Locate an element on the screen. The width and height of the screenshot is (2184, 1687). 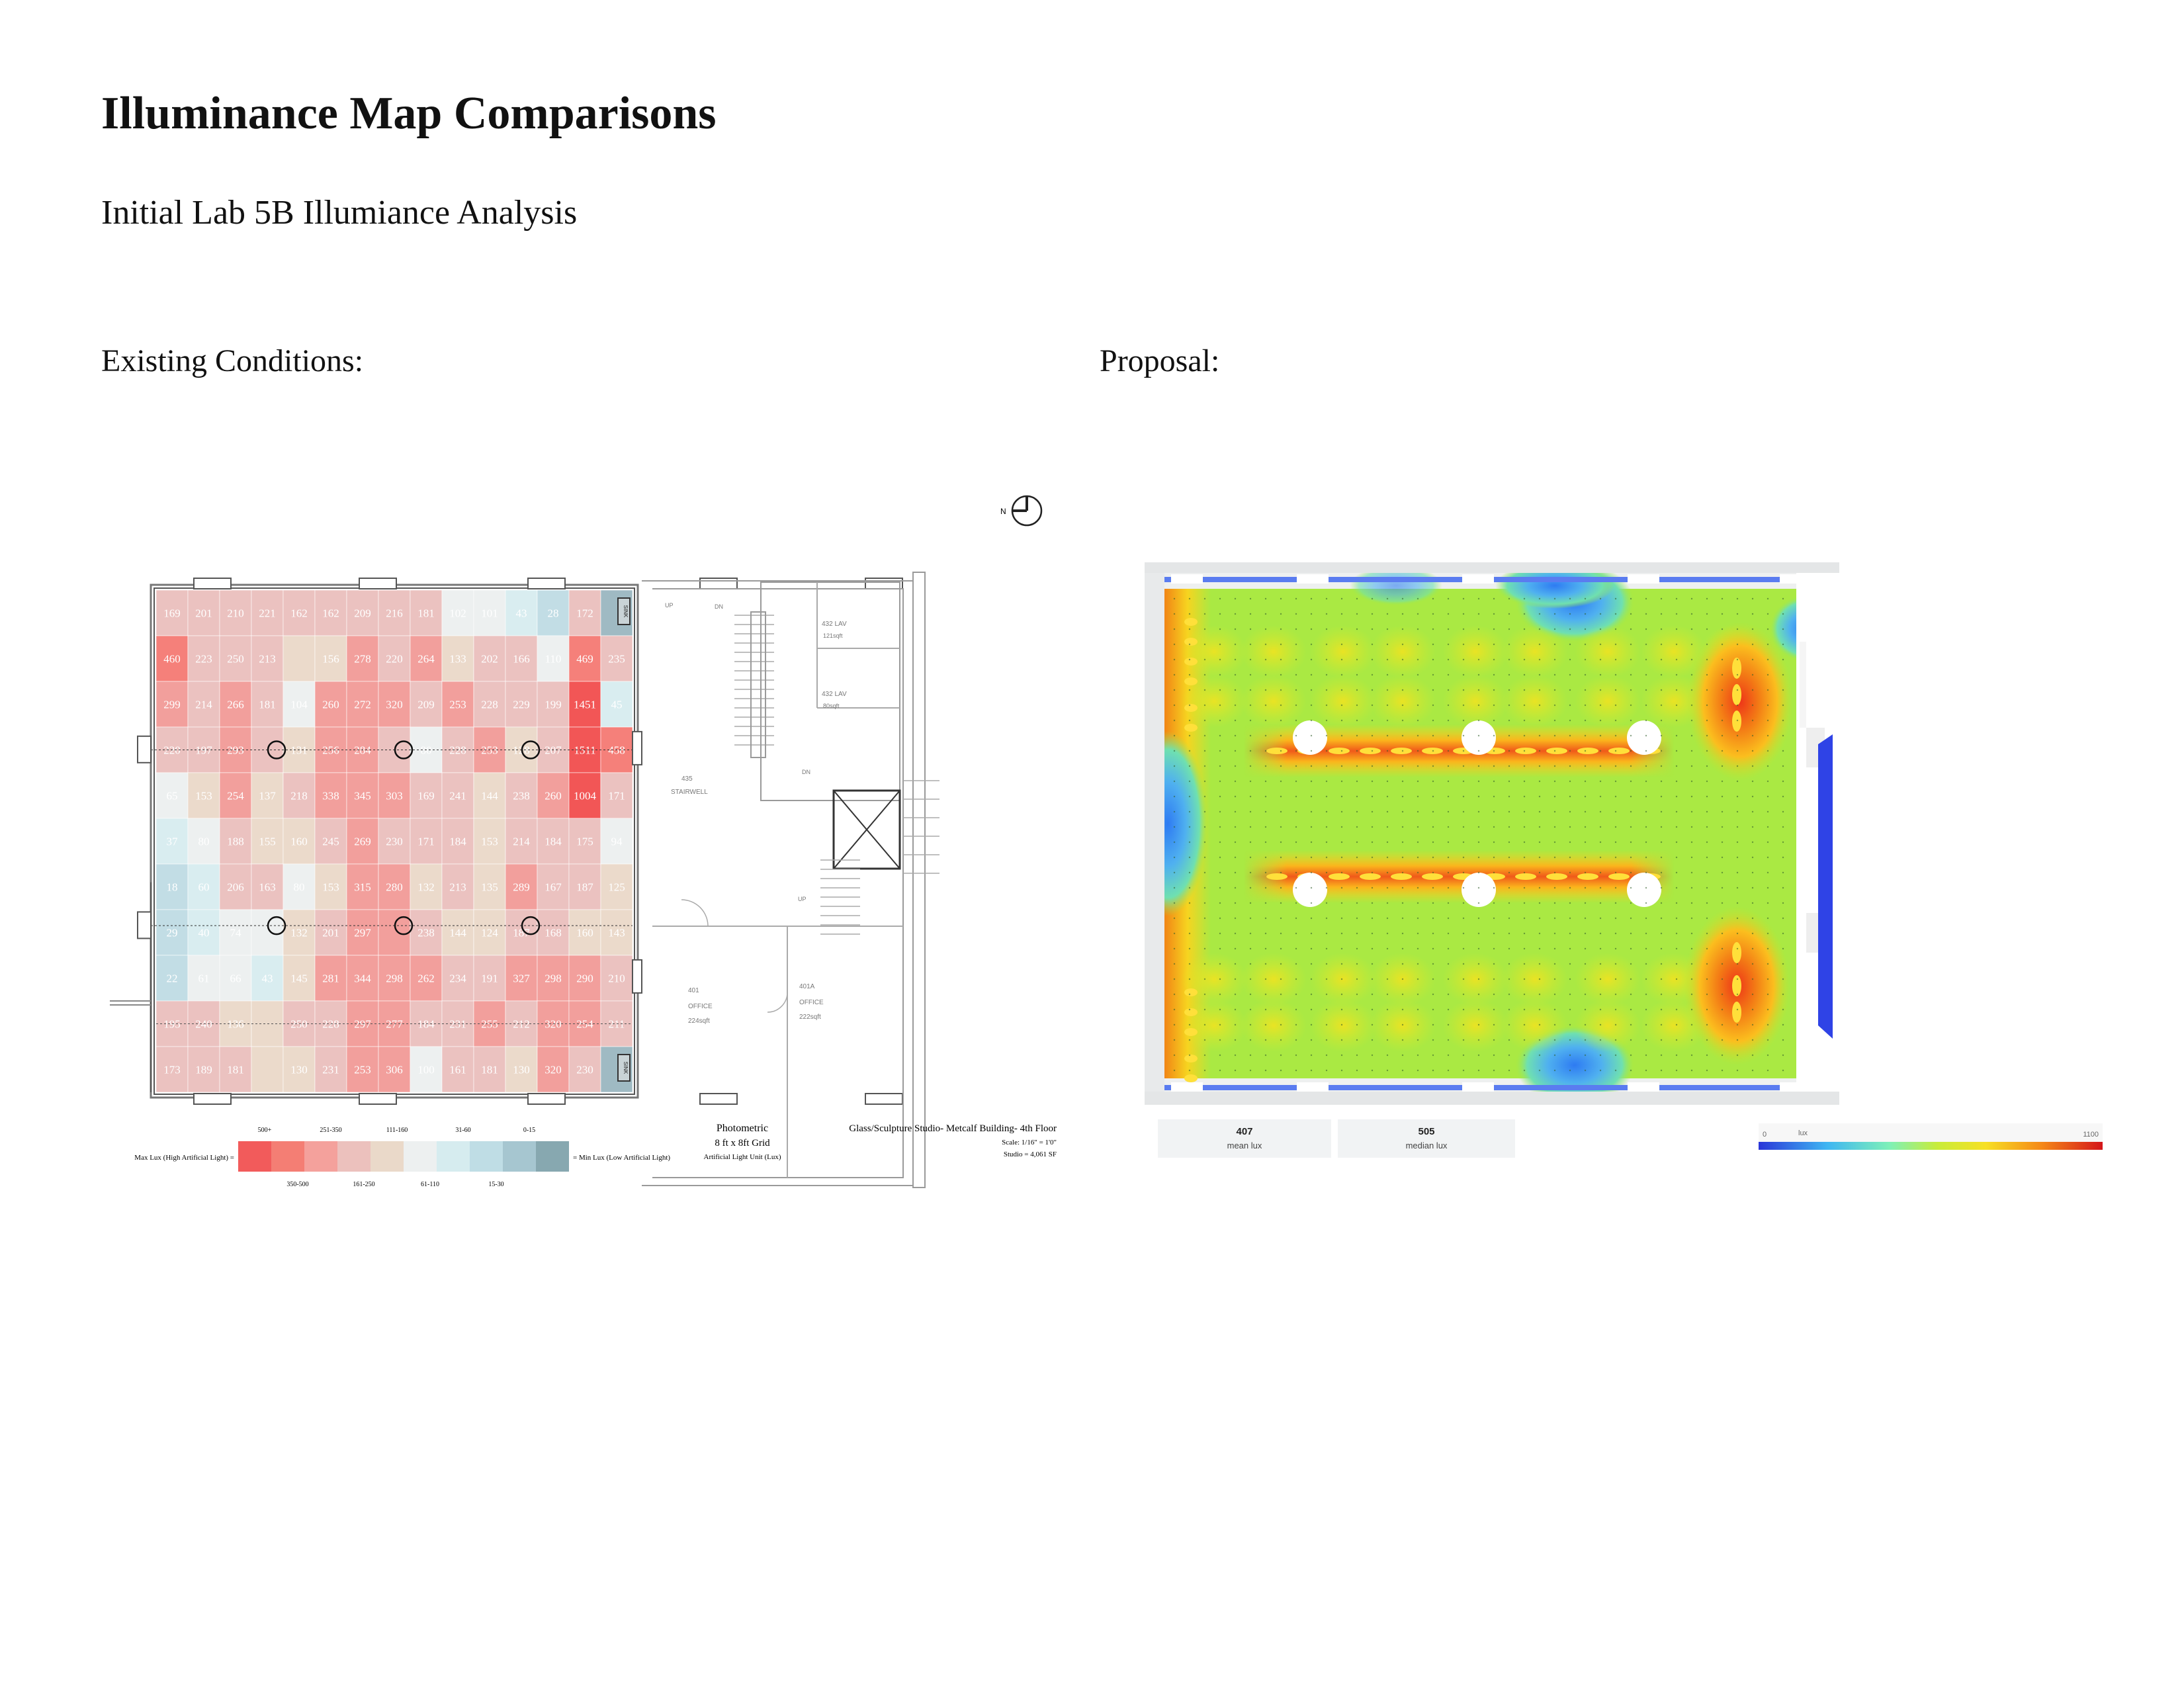
lux-value: 327 is located at coordinates (521, 979).